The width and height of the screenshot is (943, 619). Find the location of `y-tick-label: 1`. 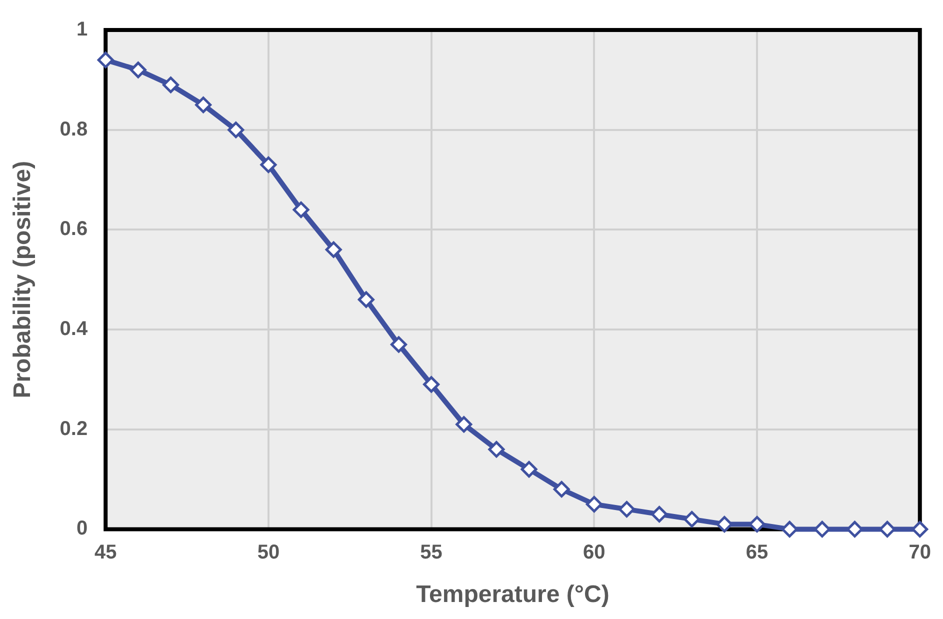

y-tick-label: 1 is located at coordinates (82, 29).